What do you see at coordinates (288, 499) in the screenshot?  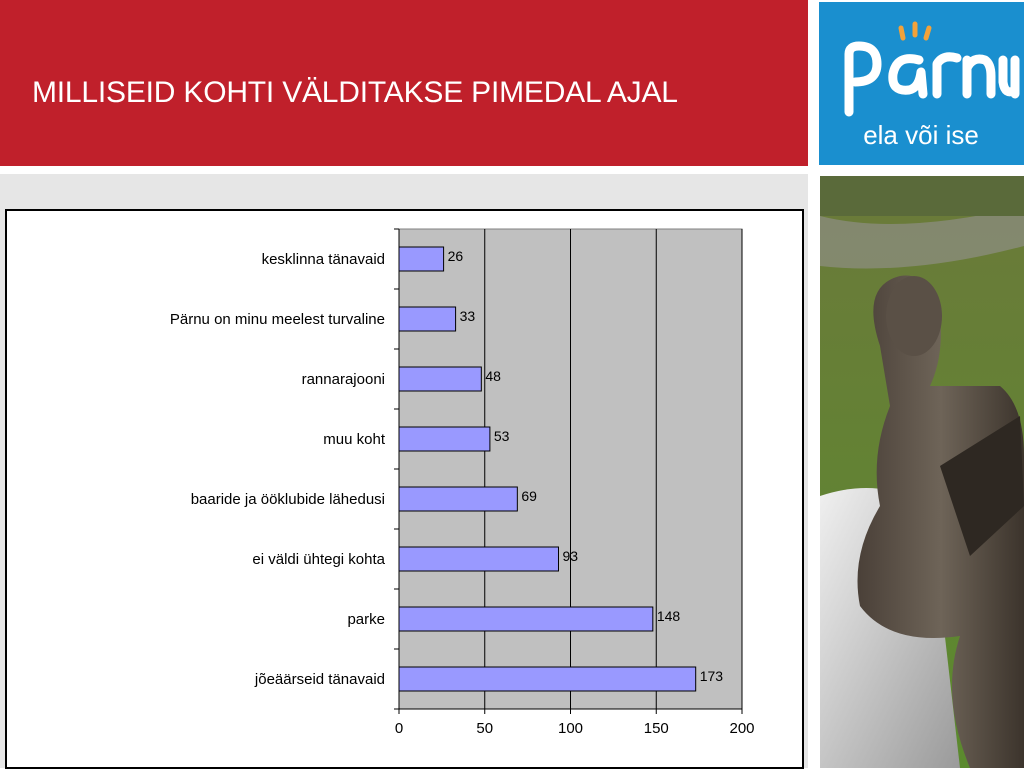 I see `category-label: baaride ja ööklubide lähedusi` at bounding box center [288, 499].